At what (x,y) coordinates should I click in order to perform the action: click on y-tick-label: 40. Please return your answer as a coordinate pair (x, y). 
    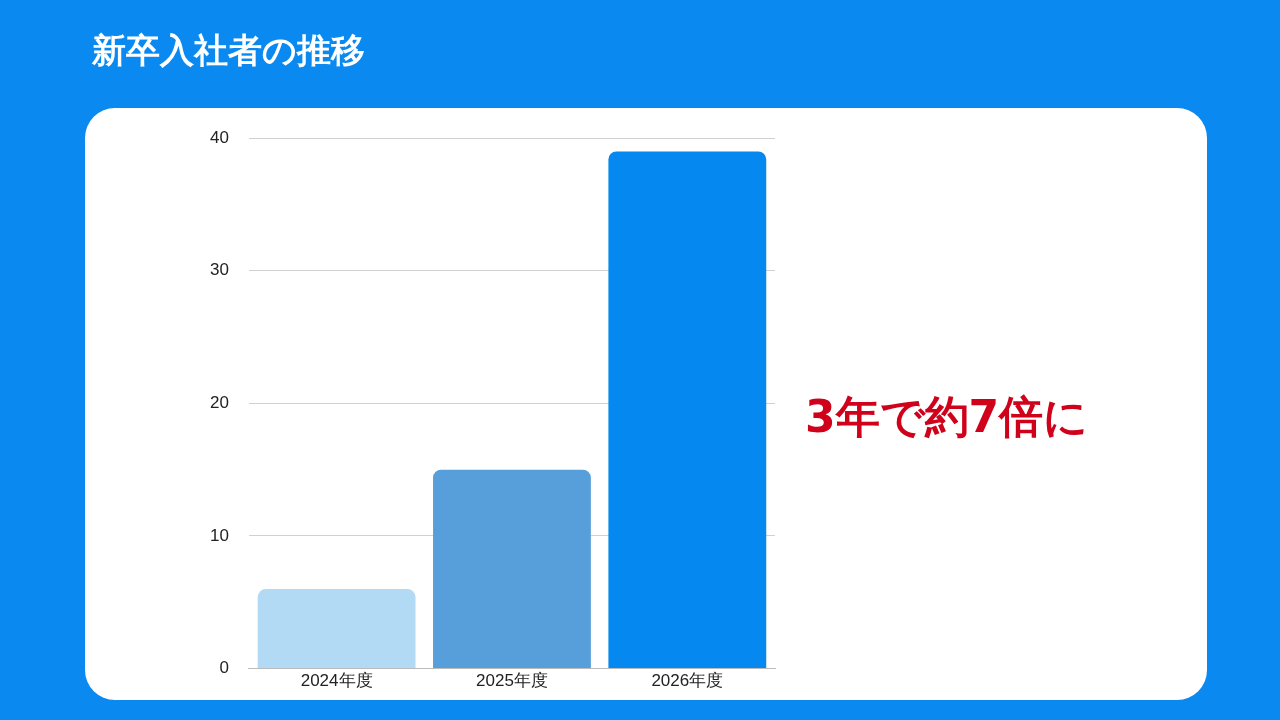
    Looking at the image, I should click on (219, 137).